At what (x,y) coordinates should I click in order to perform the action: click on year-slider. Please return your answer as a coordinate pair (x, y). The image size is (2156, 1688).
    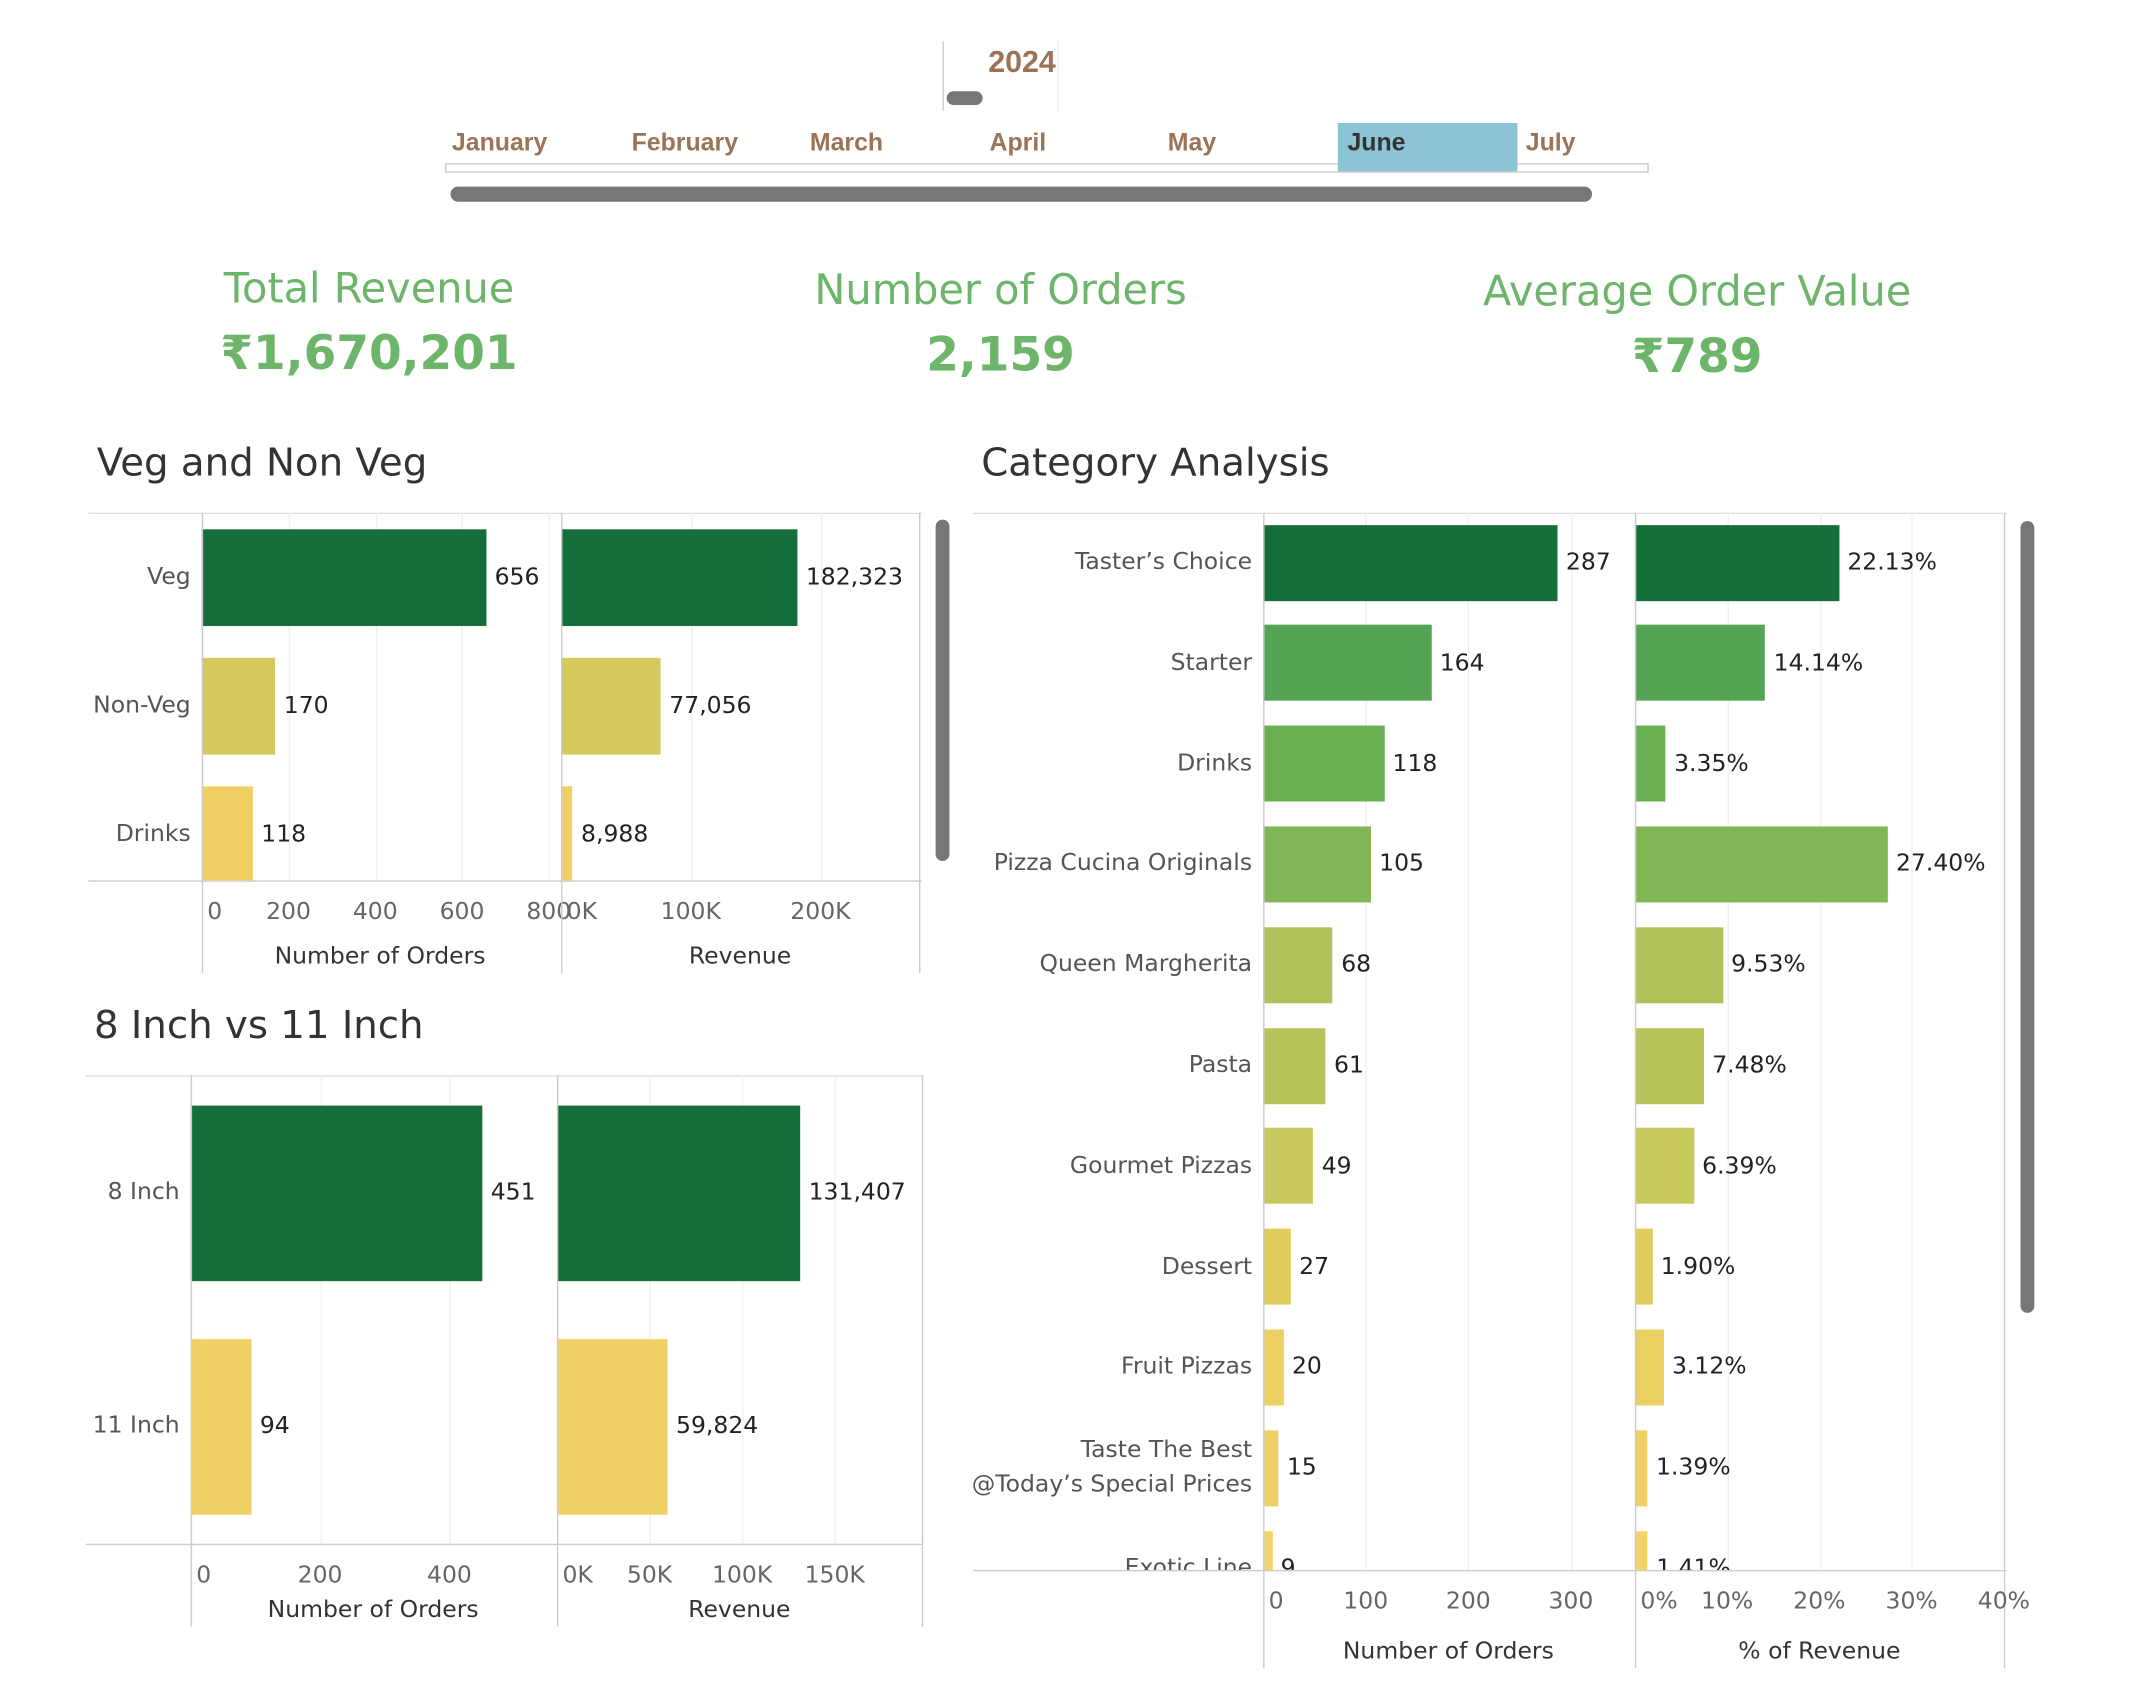
    Looking at the image, I should click on (1000, 76).